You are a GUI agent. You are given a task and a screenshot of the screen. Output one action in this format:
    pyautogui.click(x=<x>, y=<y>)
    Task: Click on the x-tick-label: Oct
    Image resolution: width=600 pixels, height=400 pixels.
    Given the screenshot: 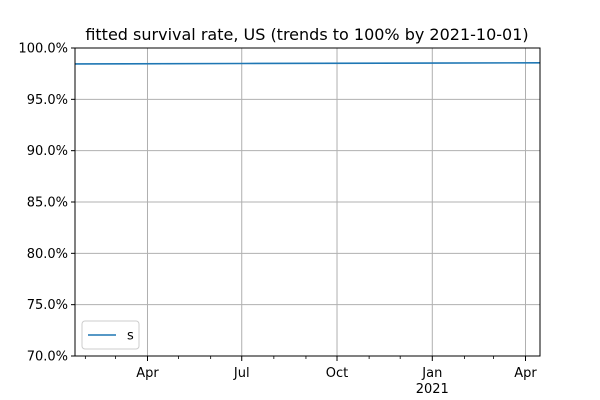 What is the action you would take?
    pyautogui.click(x=337, y=373)
    